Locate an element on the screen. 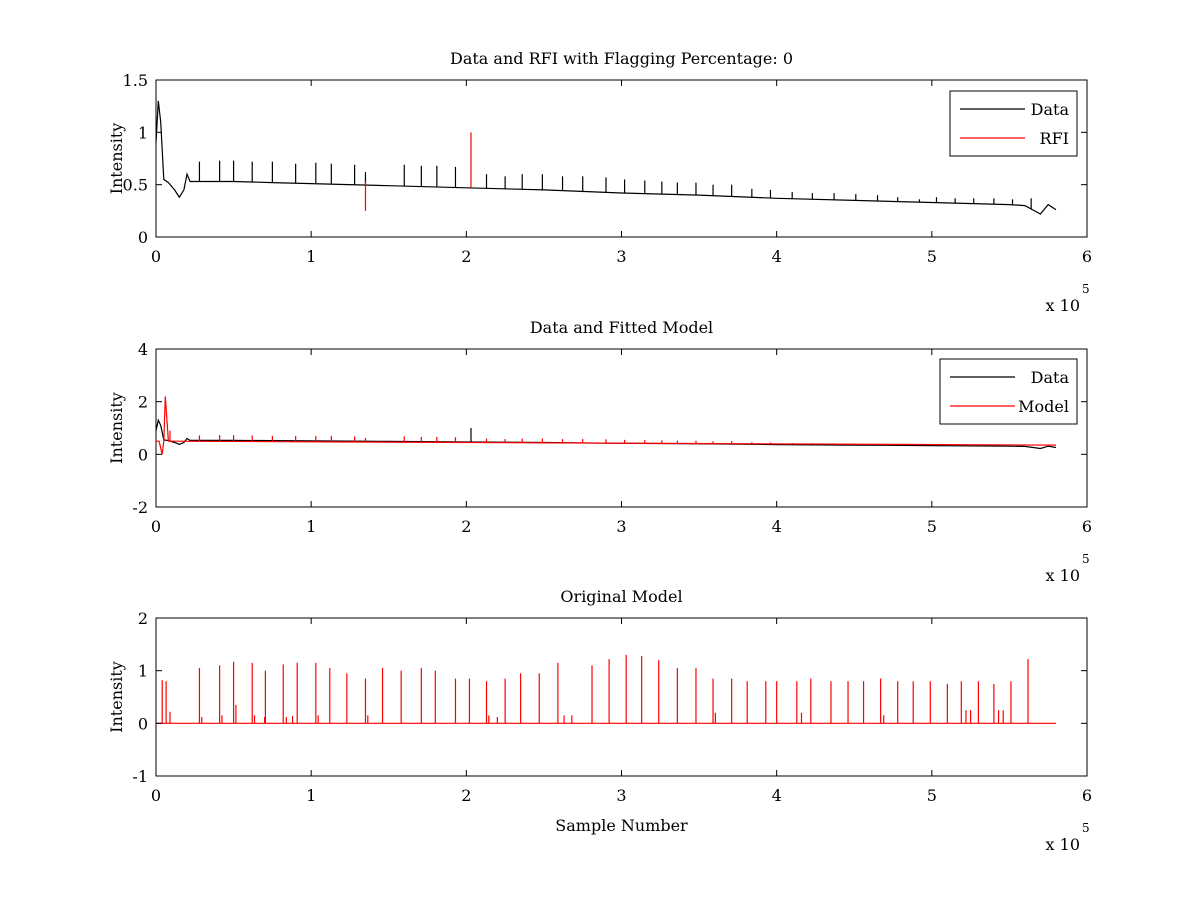  legend: Data Model is located at coordinates (1008, 391).